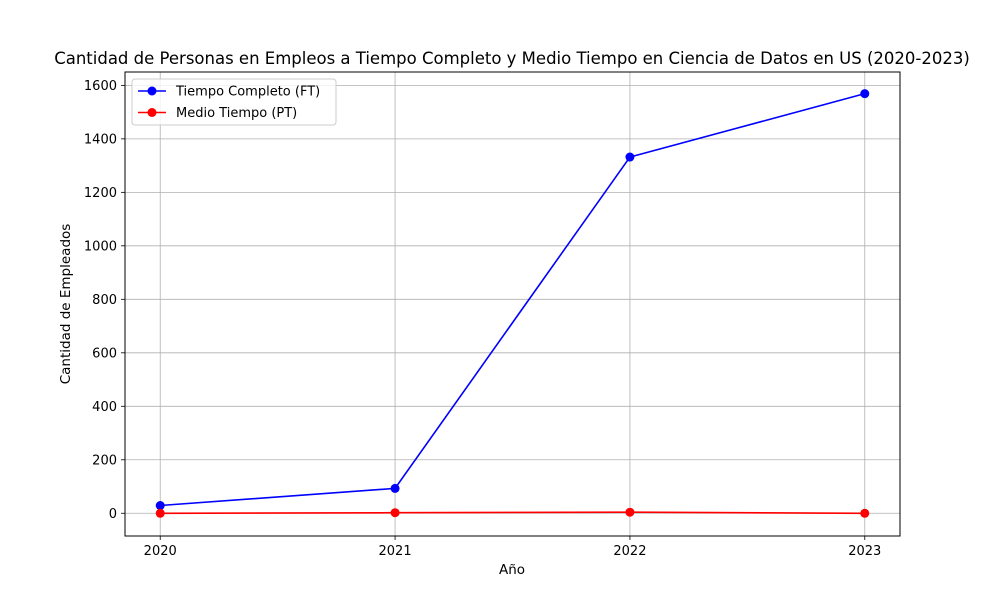 This screenshot has width=1000, height=600. What do you see at coordinates (100, 139) in the screenshot?
I see `y-tick-label: 1400` at bounding box center [100, 139].